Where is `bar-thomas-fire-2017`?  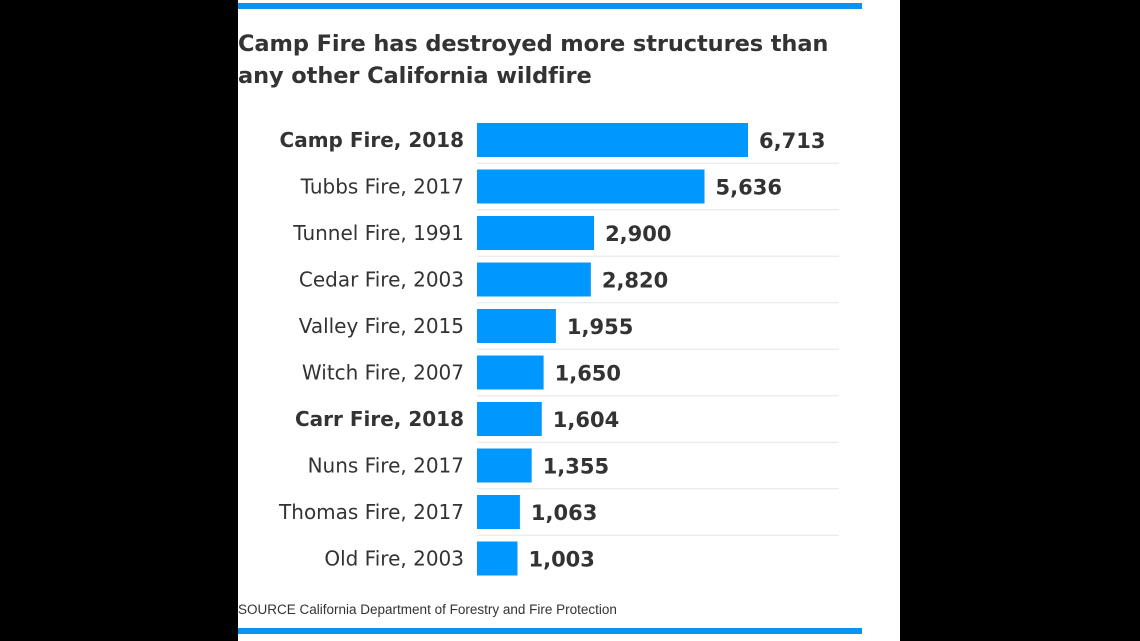 bar-thomas-fire-2017 is located at coordinates (498, 512).